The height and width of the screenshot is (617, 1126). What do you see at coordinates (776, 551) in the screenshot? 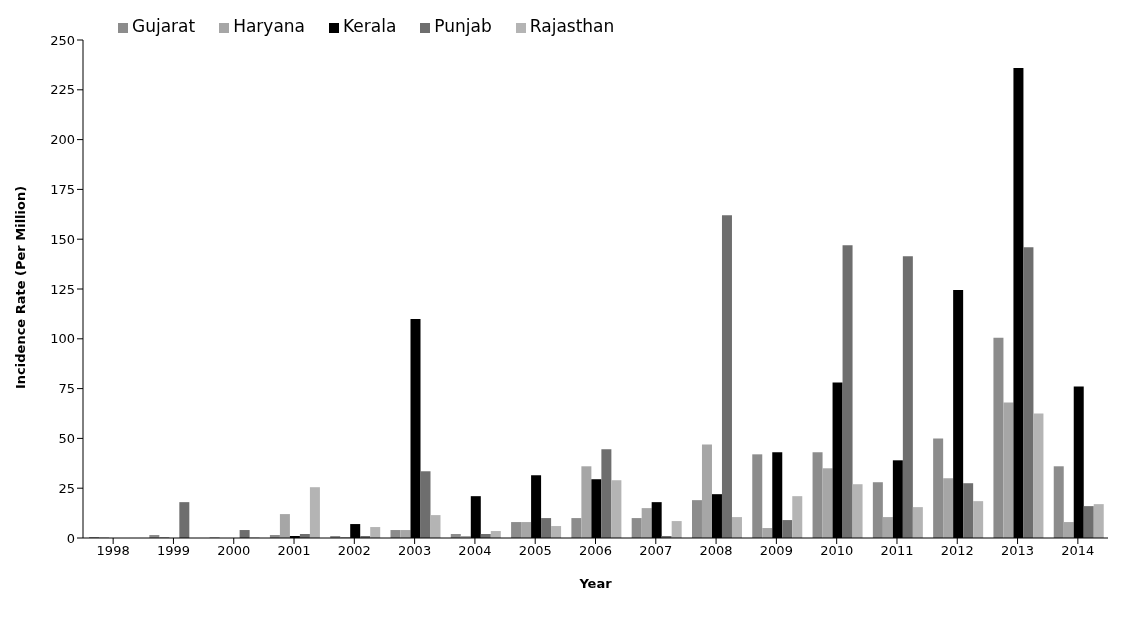
I see `x-tick-label: 2009` at bounding box center [776, 551].